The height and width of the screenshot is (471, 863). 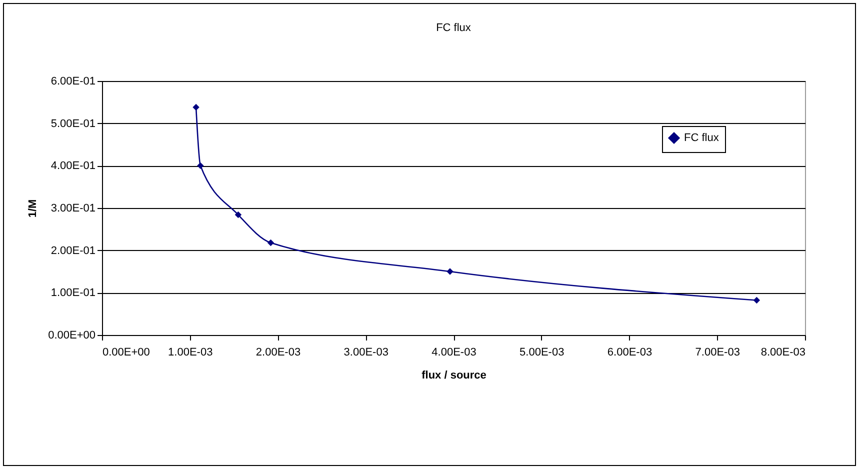 I want to click on x-tick-label: 8.00E-03, so click(x=783, y=352).